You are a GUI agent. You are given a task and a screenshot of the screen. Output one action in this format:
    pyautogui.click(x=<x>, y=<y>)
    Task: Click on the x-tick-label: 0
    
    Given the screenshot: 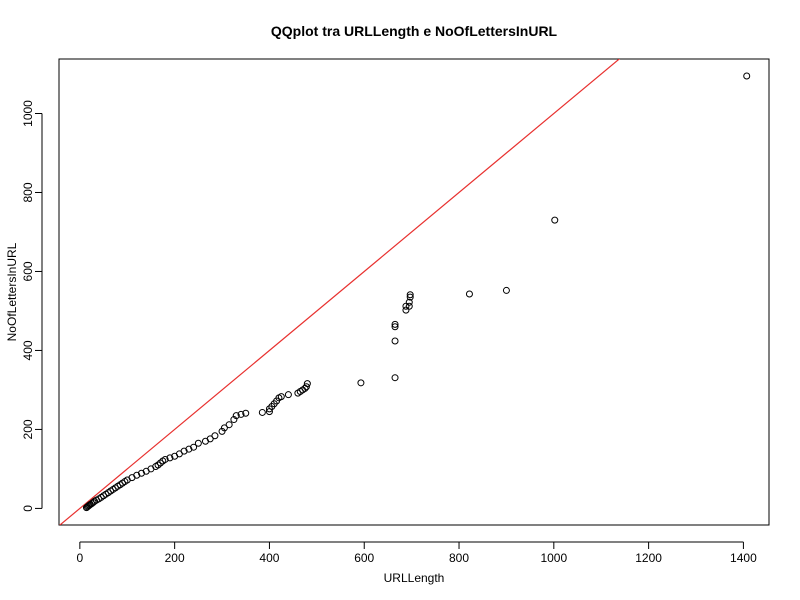 What is the action you would take?
    pyautogui.click(x=80, y=558)
    